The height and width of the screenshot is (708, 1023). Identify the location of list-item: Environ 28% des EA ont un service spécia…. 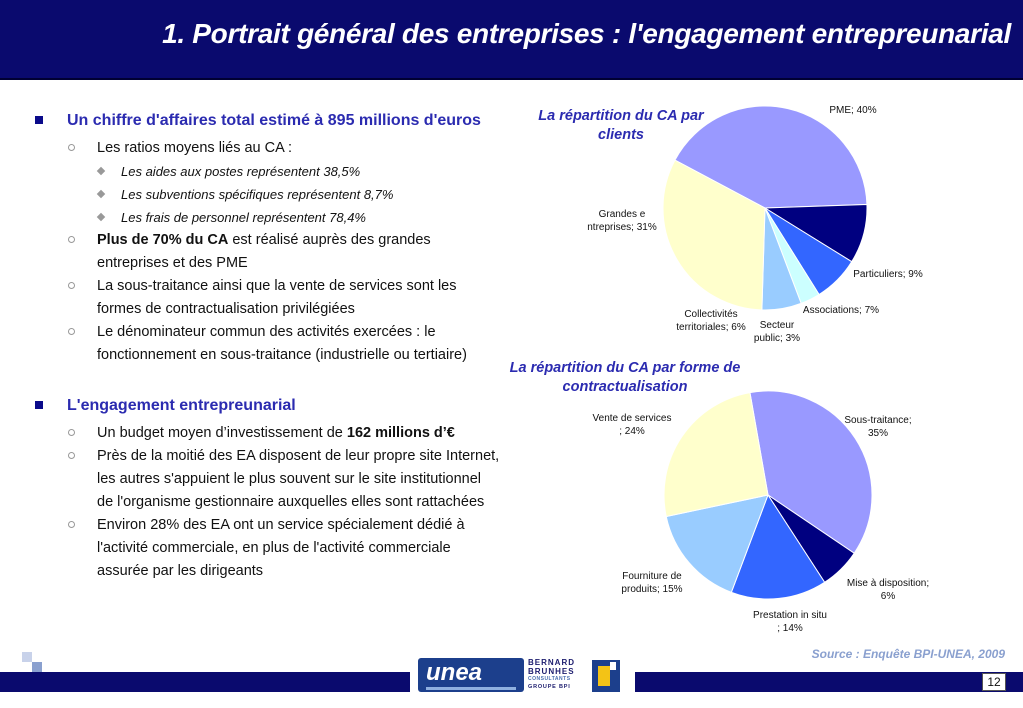
(265, 548).